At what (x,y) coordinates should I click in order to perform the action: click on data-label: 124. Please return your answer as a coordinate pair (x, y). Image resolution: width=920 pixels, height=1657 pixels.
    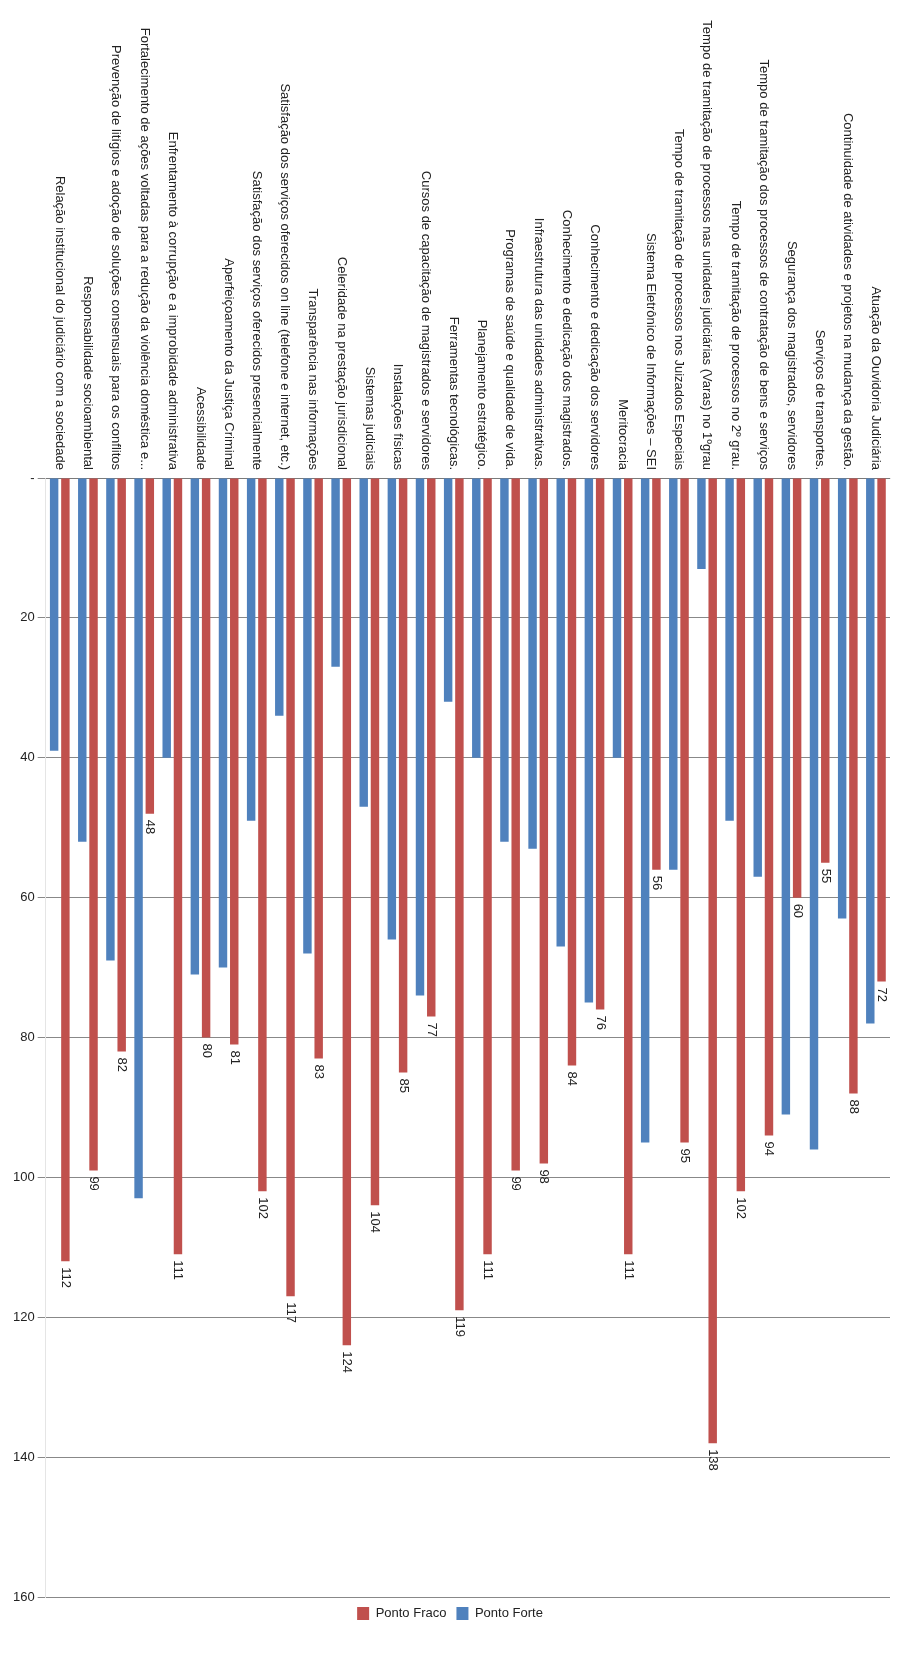
    Looking at the image, I should click on (348, 1362).